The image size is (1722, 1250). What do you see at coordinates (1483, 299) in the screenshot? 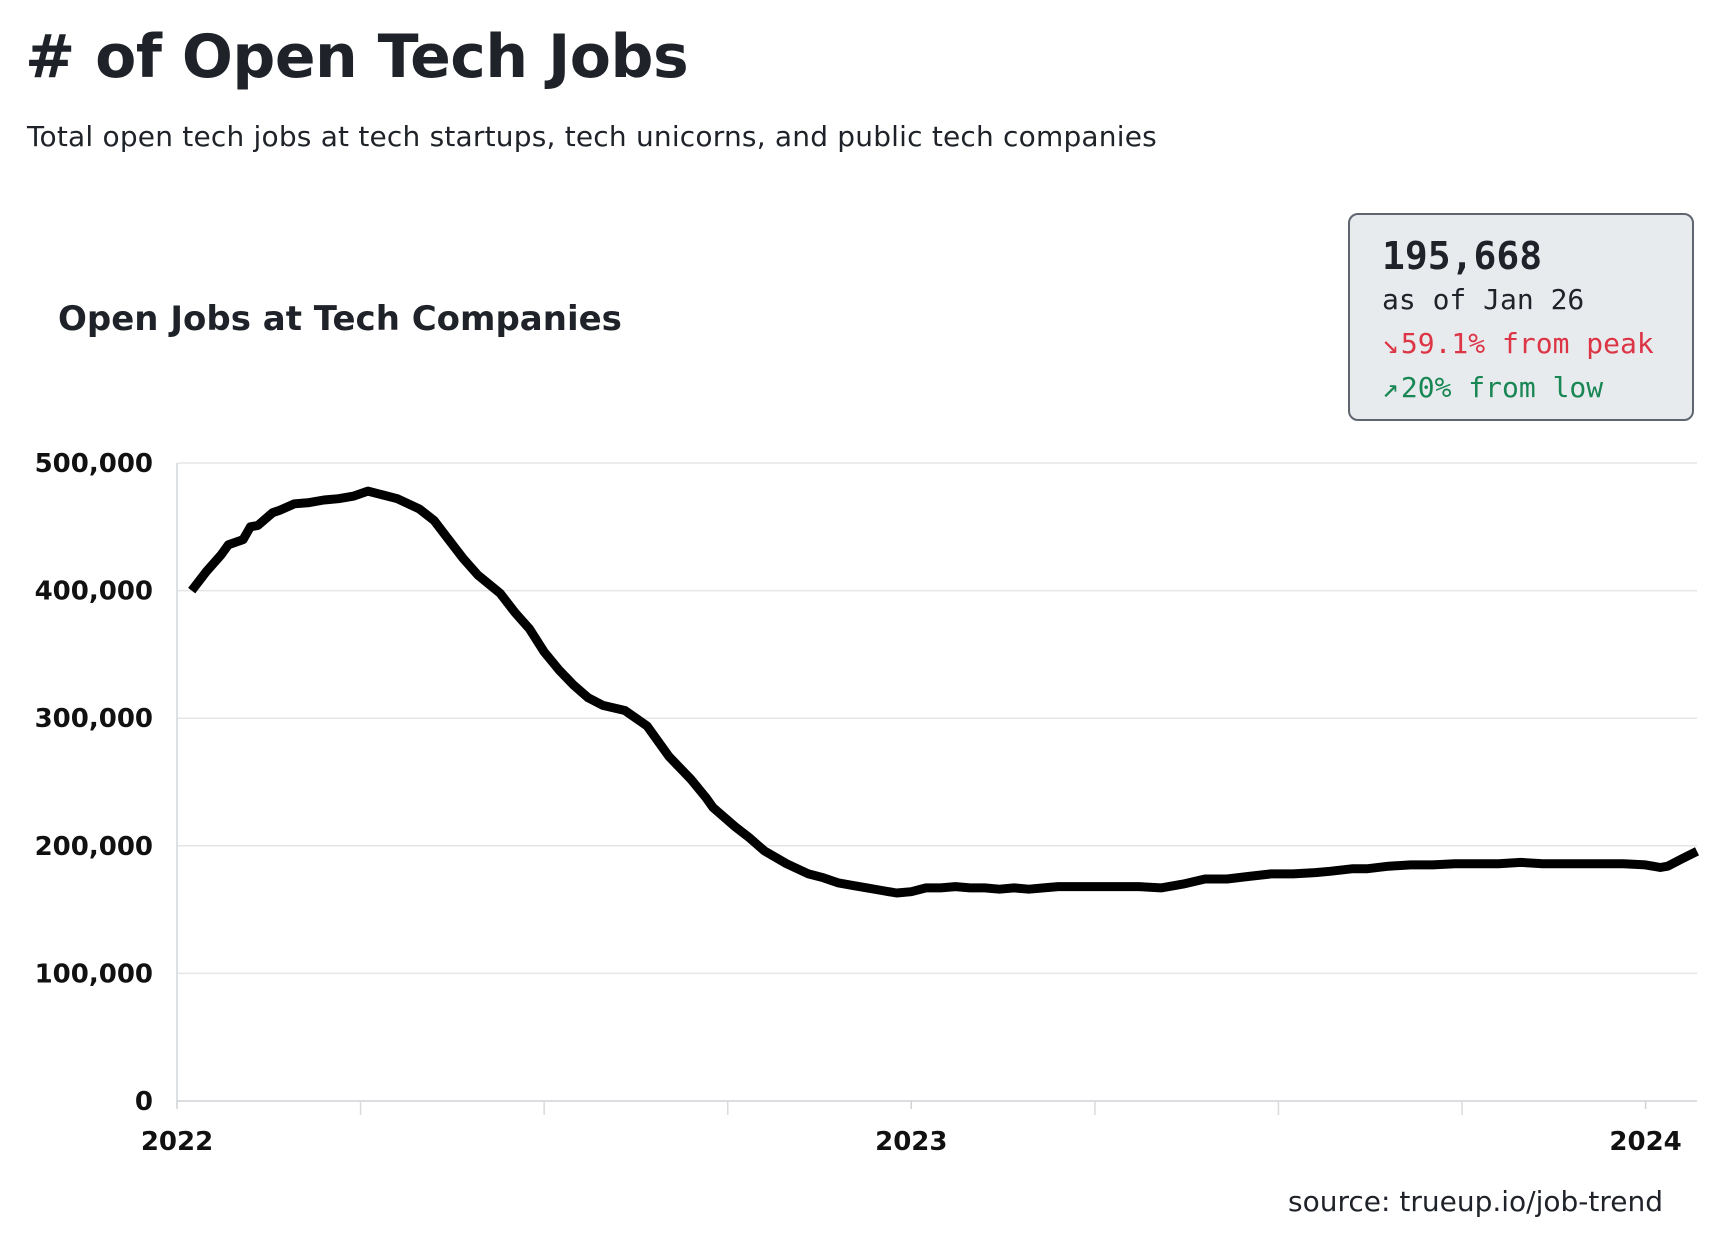
I see `as-of-date: as of Jan 26` at bounding box center [1483, 299].